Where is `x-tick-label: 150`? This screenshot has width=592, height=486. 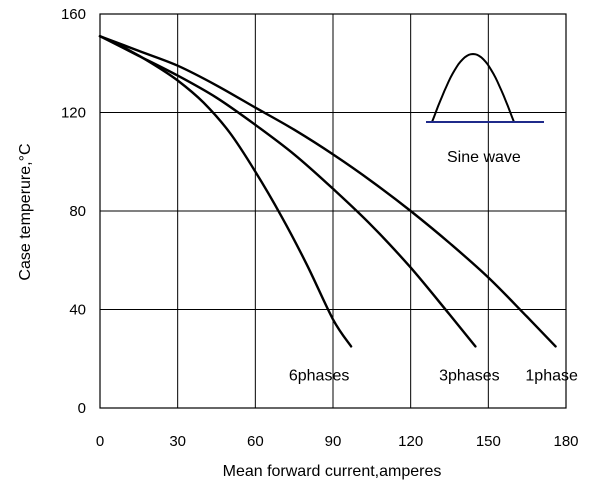 x-tick-label: 150 is located at coordinates (488, 441).